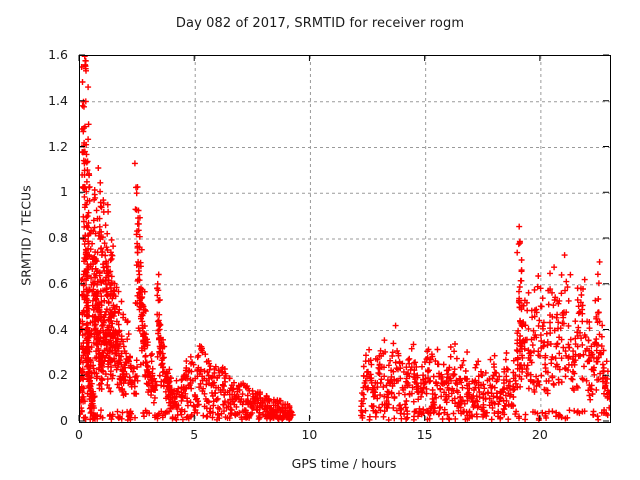 The width and height of the screenshot is (640, 480). What do you see at coordinates (64, 420) in the screenshot?
I see `y-tick-label: 0` at bounding box center [64, 420].